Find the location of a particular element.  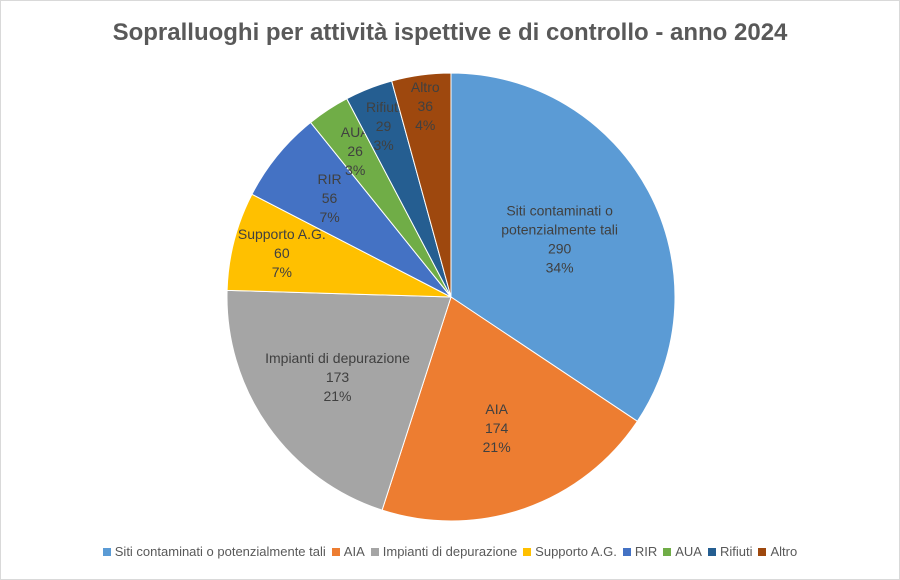

legend-item-3: Supporto A.G. is located at coordinates (570, 551).